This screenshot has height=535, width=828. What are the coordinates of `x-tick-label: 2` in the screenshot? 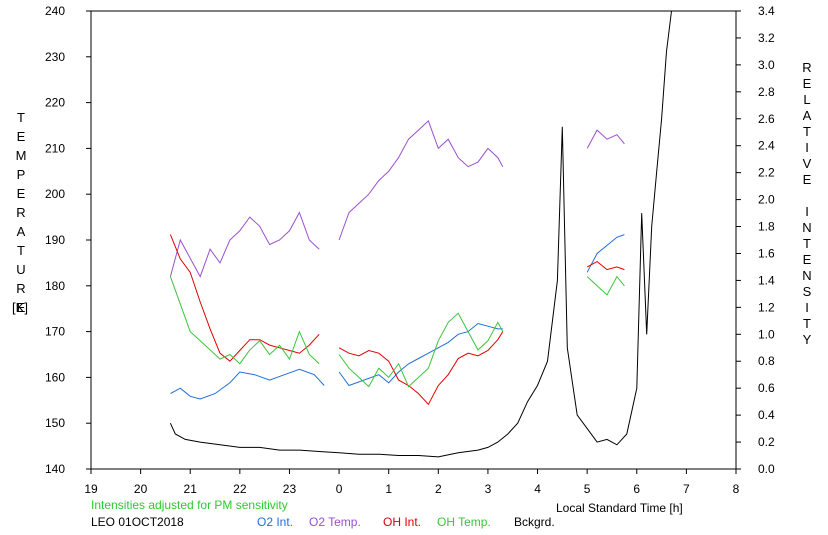 It's located at (438, 489).